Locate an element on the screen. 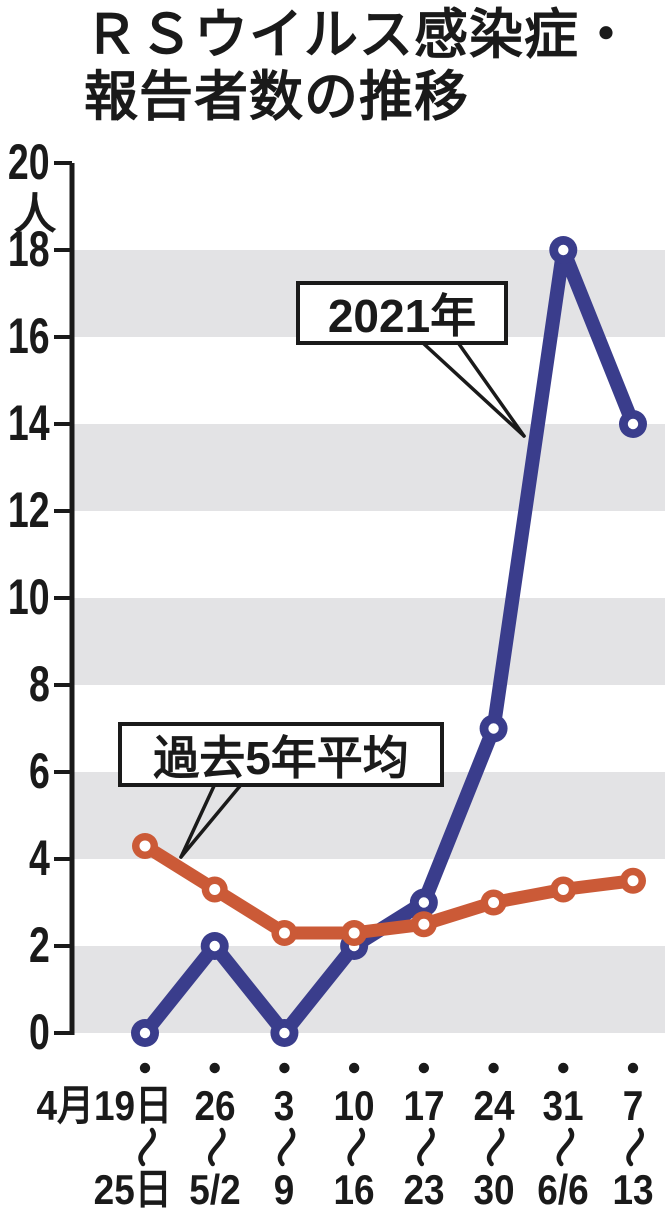  y-tick-label: 14 is located at coordinates (29, 423).